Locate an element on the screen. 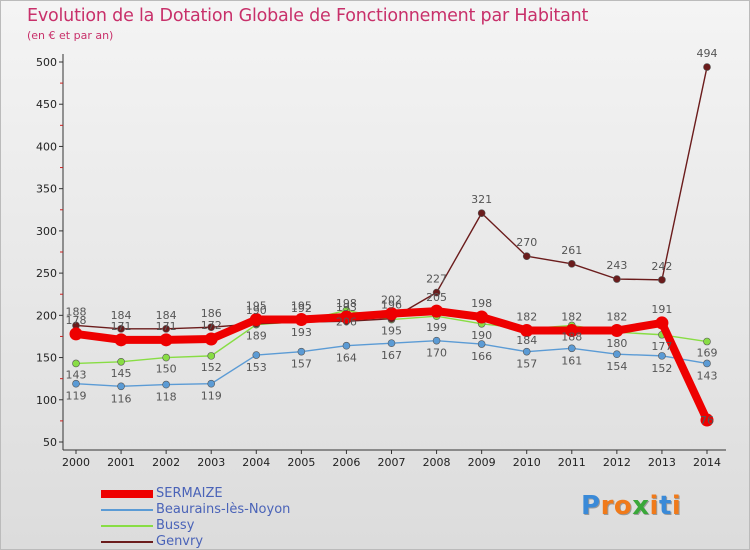 Image resolution: width=750 pixels, height=550 pixels. x-tick-label: 2003 is located at coordinates (211, 462).